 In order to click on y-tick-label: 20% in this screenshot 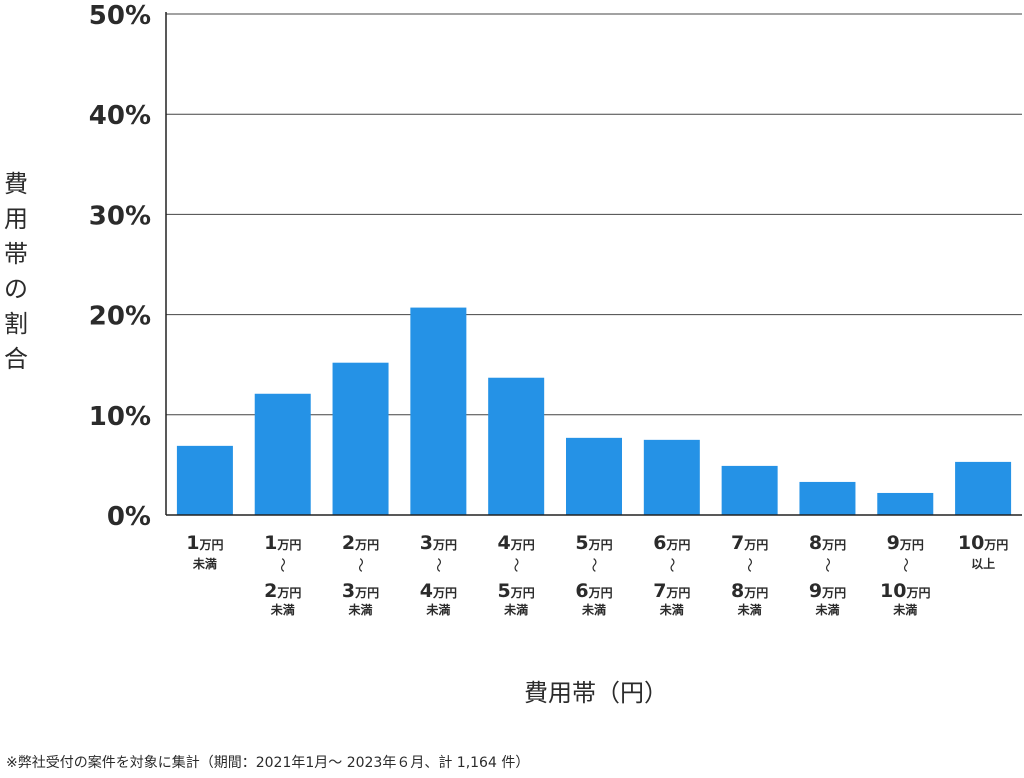, I will do `click(120, 317)`.